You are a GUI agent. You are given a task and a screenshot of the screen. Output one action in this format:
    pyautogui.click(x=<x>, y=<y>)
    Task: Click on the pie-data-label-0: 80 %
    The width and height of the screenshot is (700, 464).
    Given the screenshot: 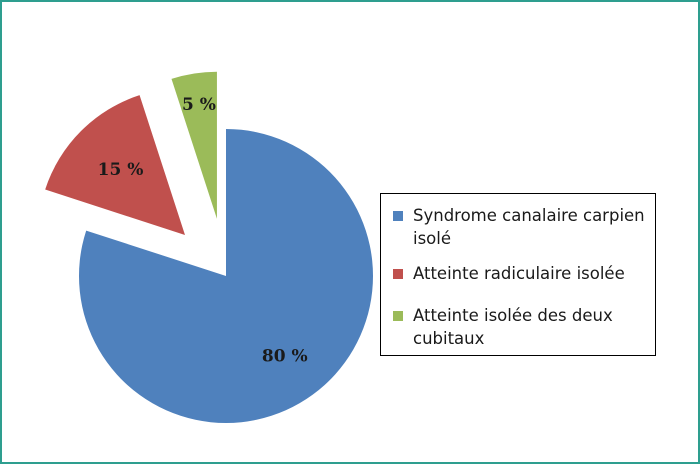 What is the action you would take?
    pyautogui.click(x=285, y=356)
    